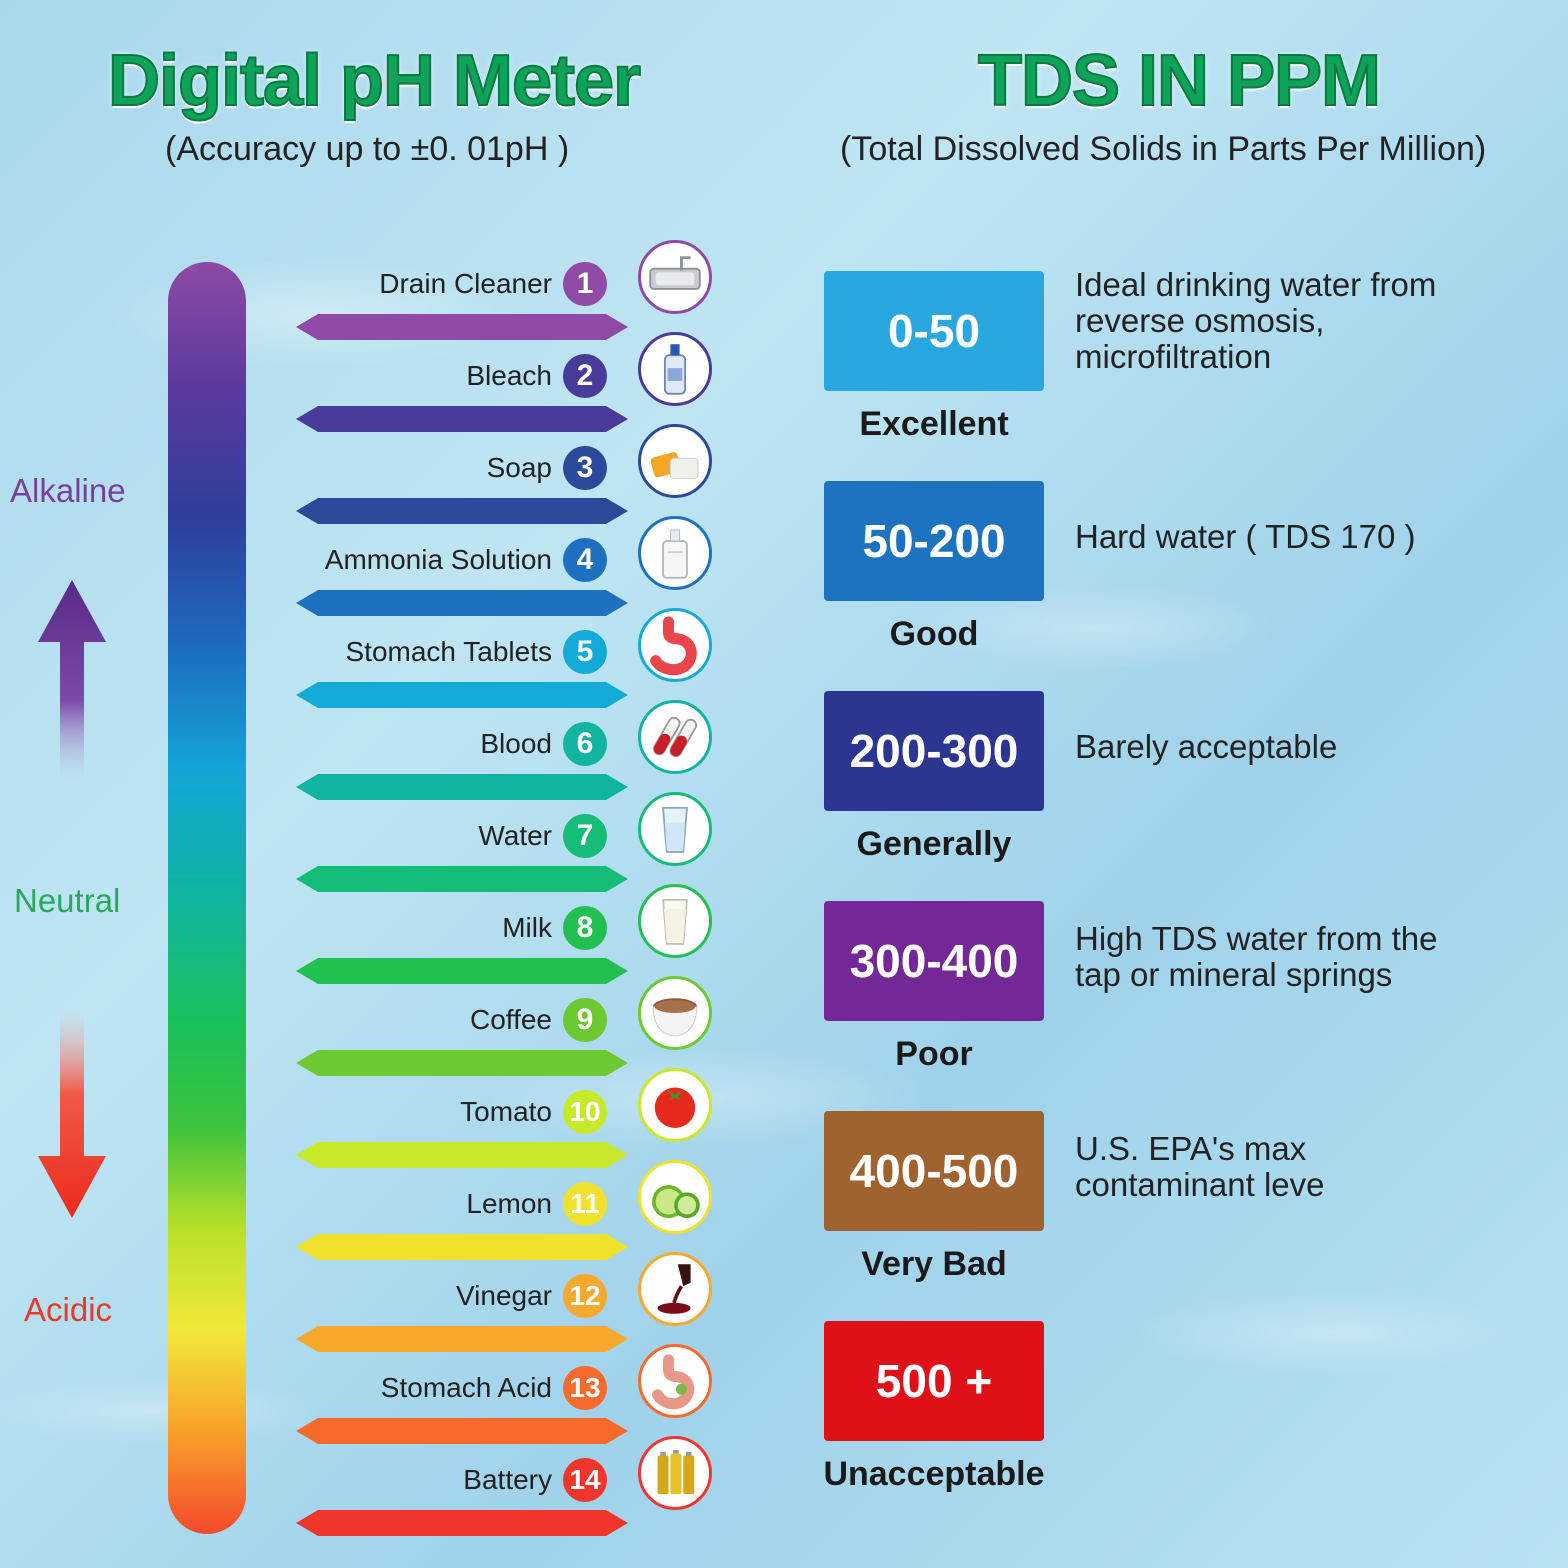 This screenshot has height=1568, width=1568. I want to click on tds-range-box: 400-500, so click(934, 1171).